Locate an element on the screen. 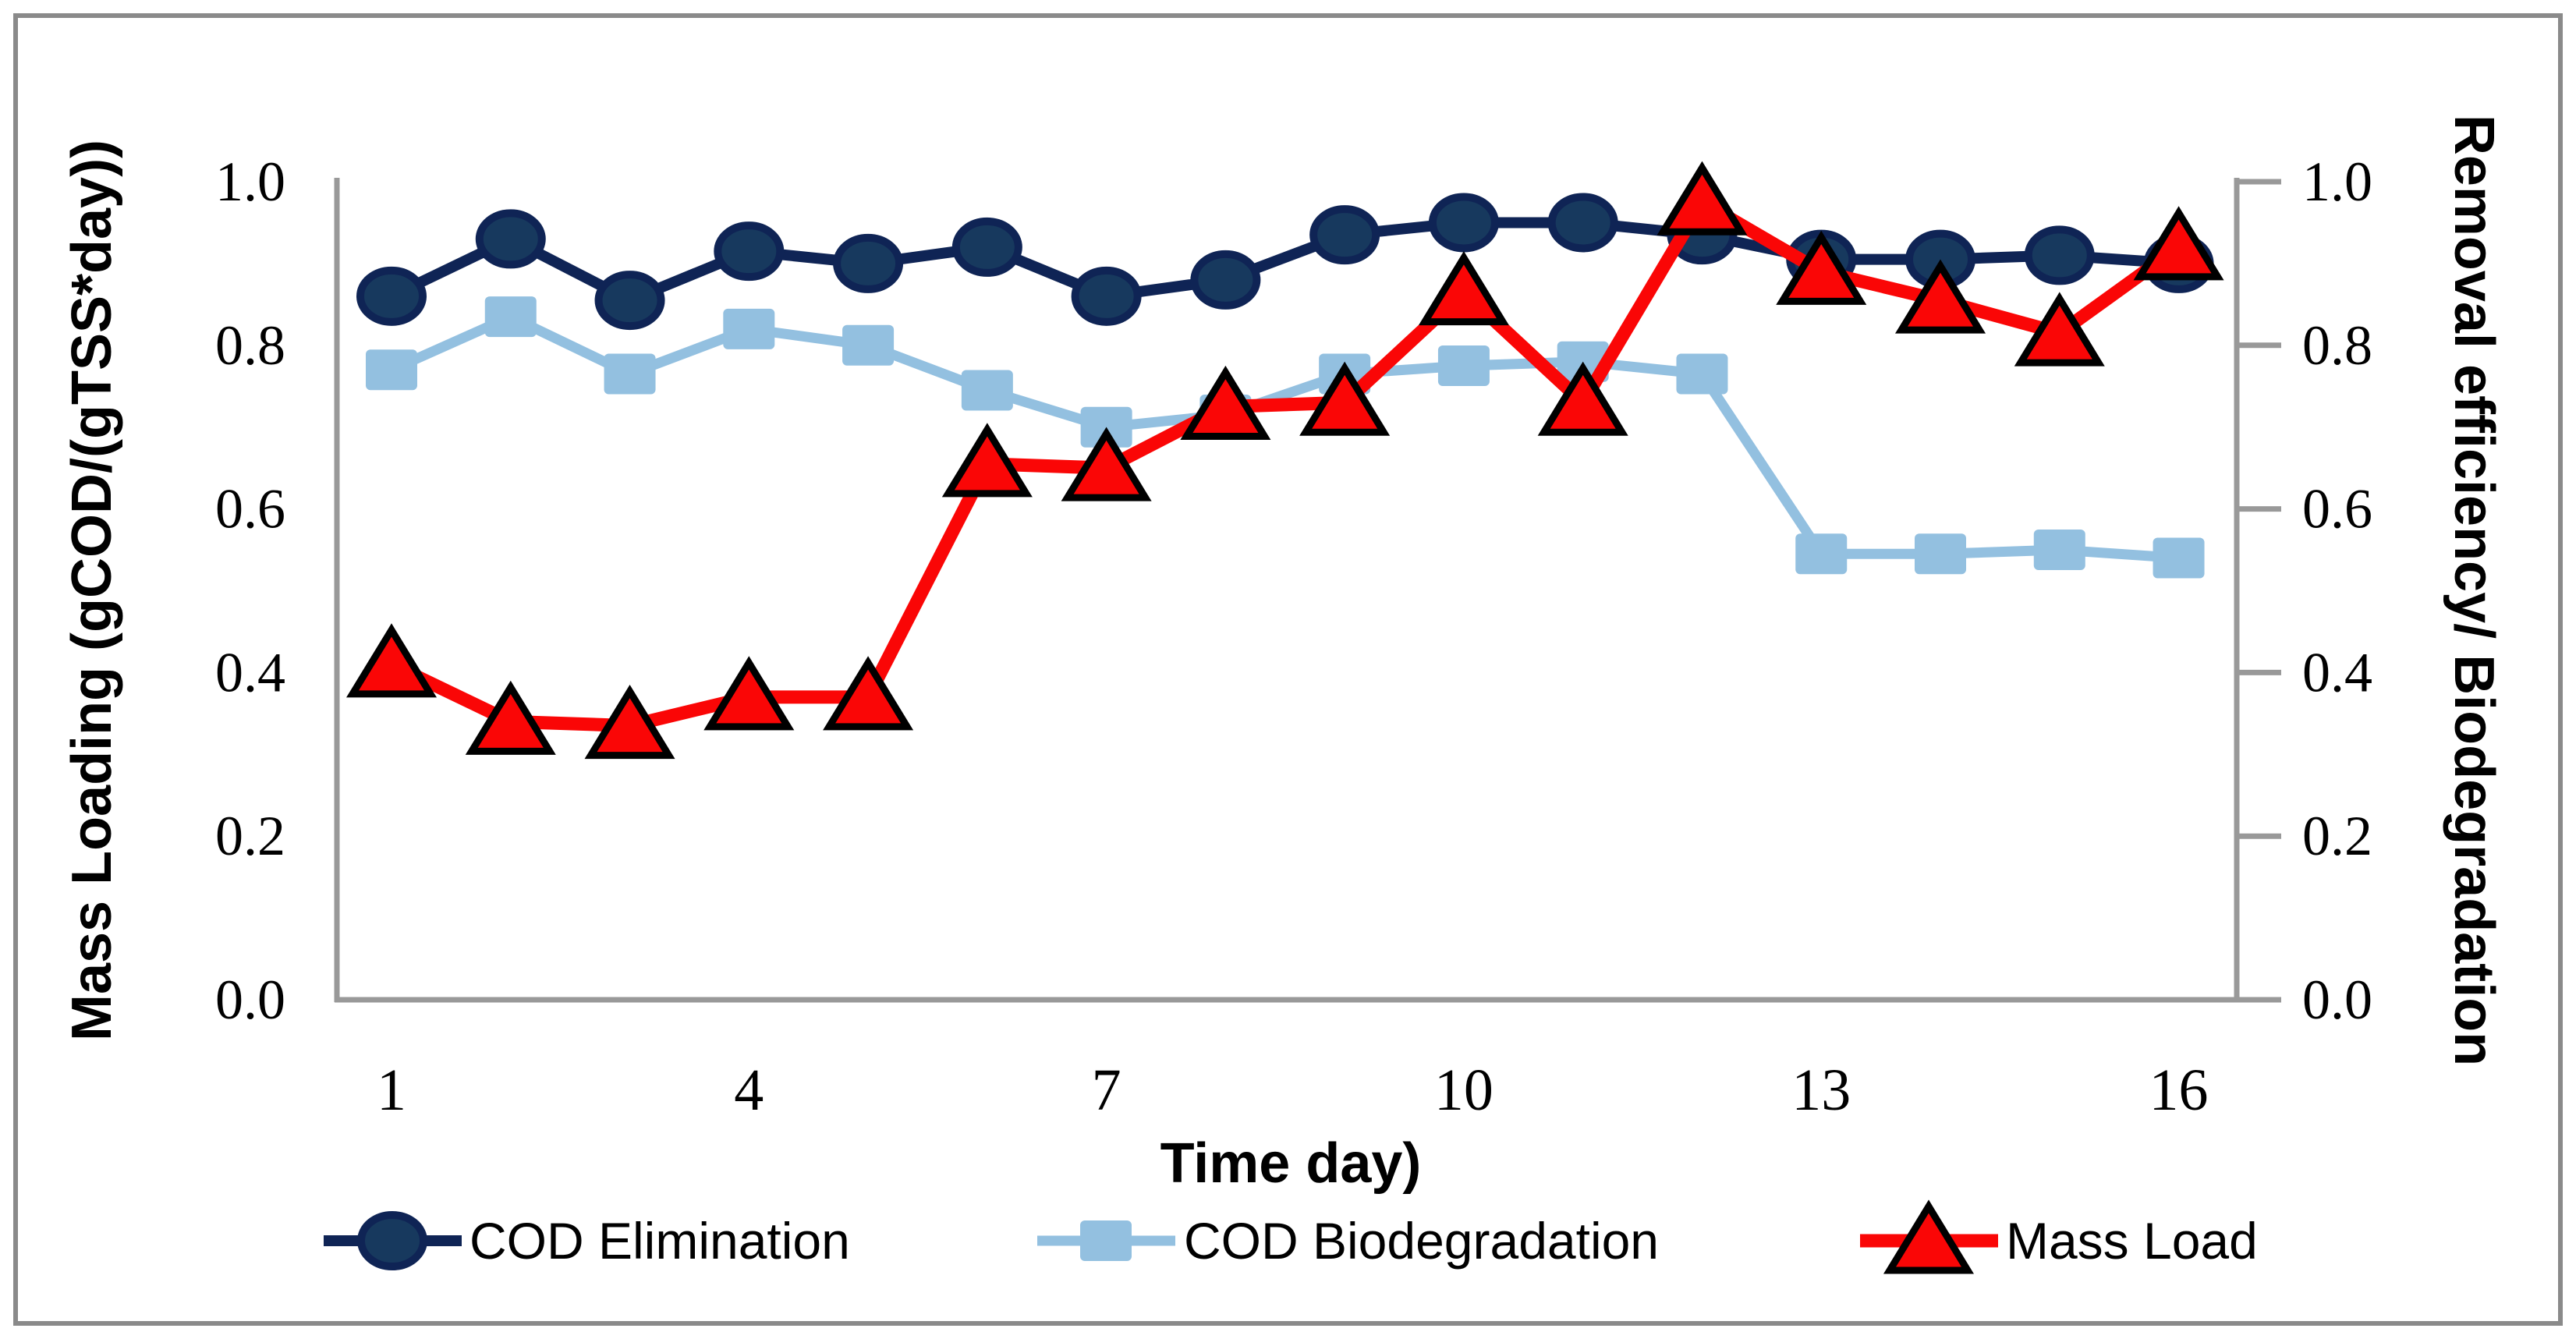  x-axis-tick-label: 10 is located at coordinates (1464, 1090).